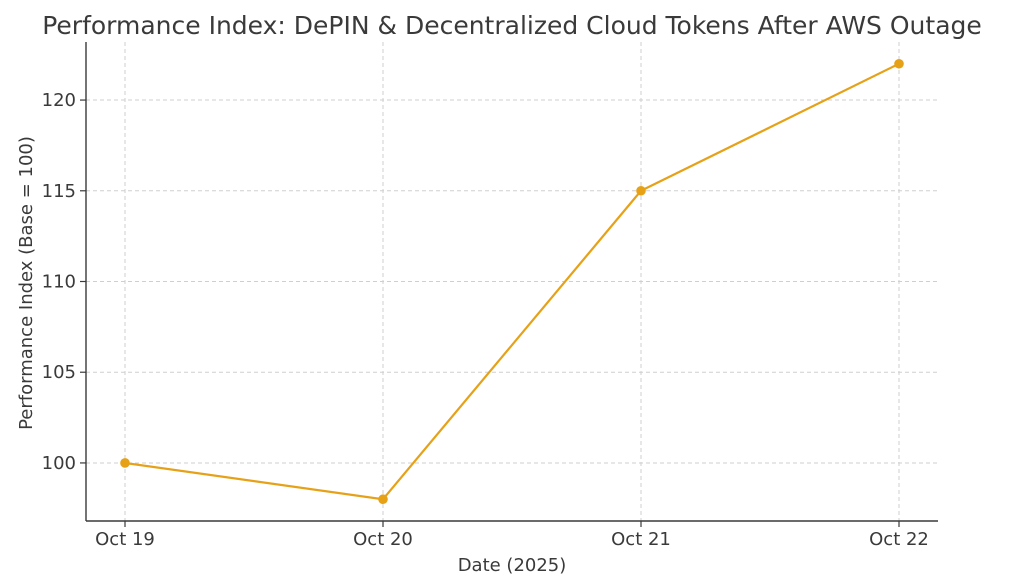 The image size is (1024, 587). Describe the element at coordinates (125, 539) in the screenshot. I see `x-tick-label: Oct 19` at that location.